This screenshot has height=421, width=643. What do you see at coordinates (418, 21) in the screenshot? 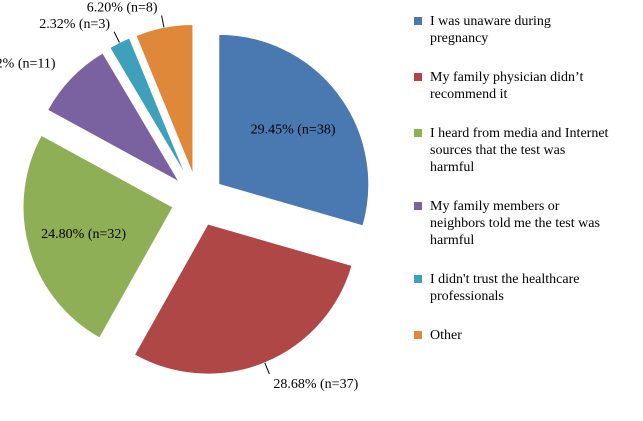
I see `legend-swatch-unaware` at bounding box center [418, 21].